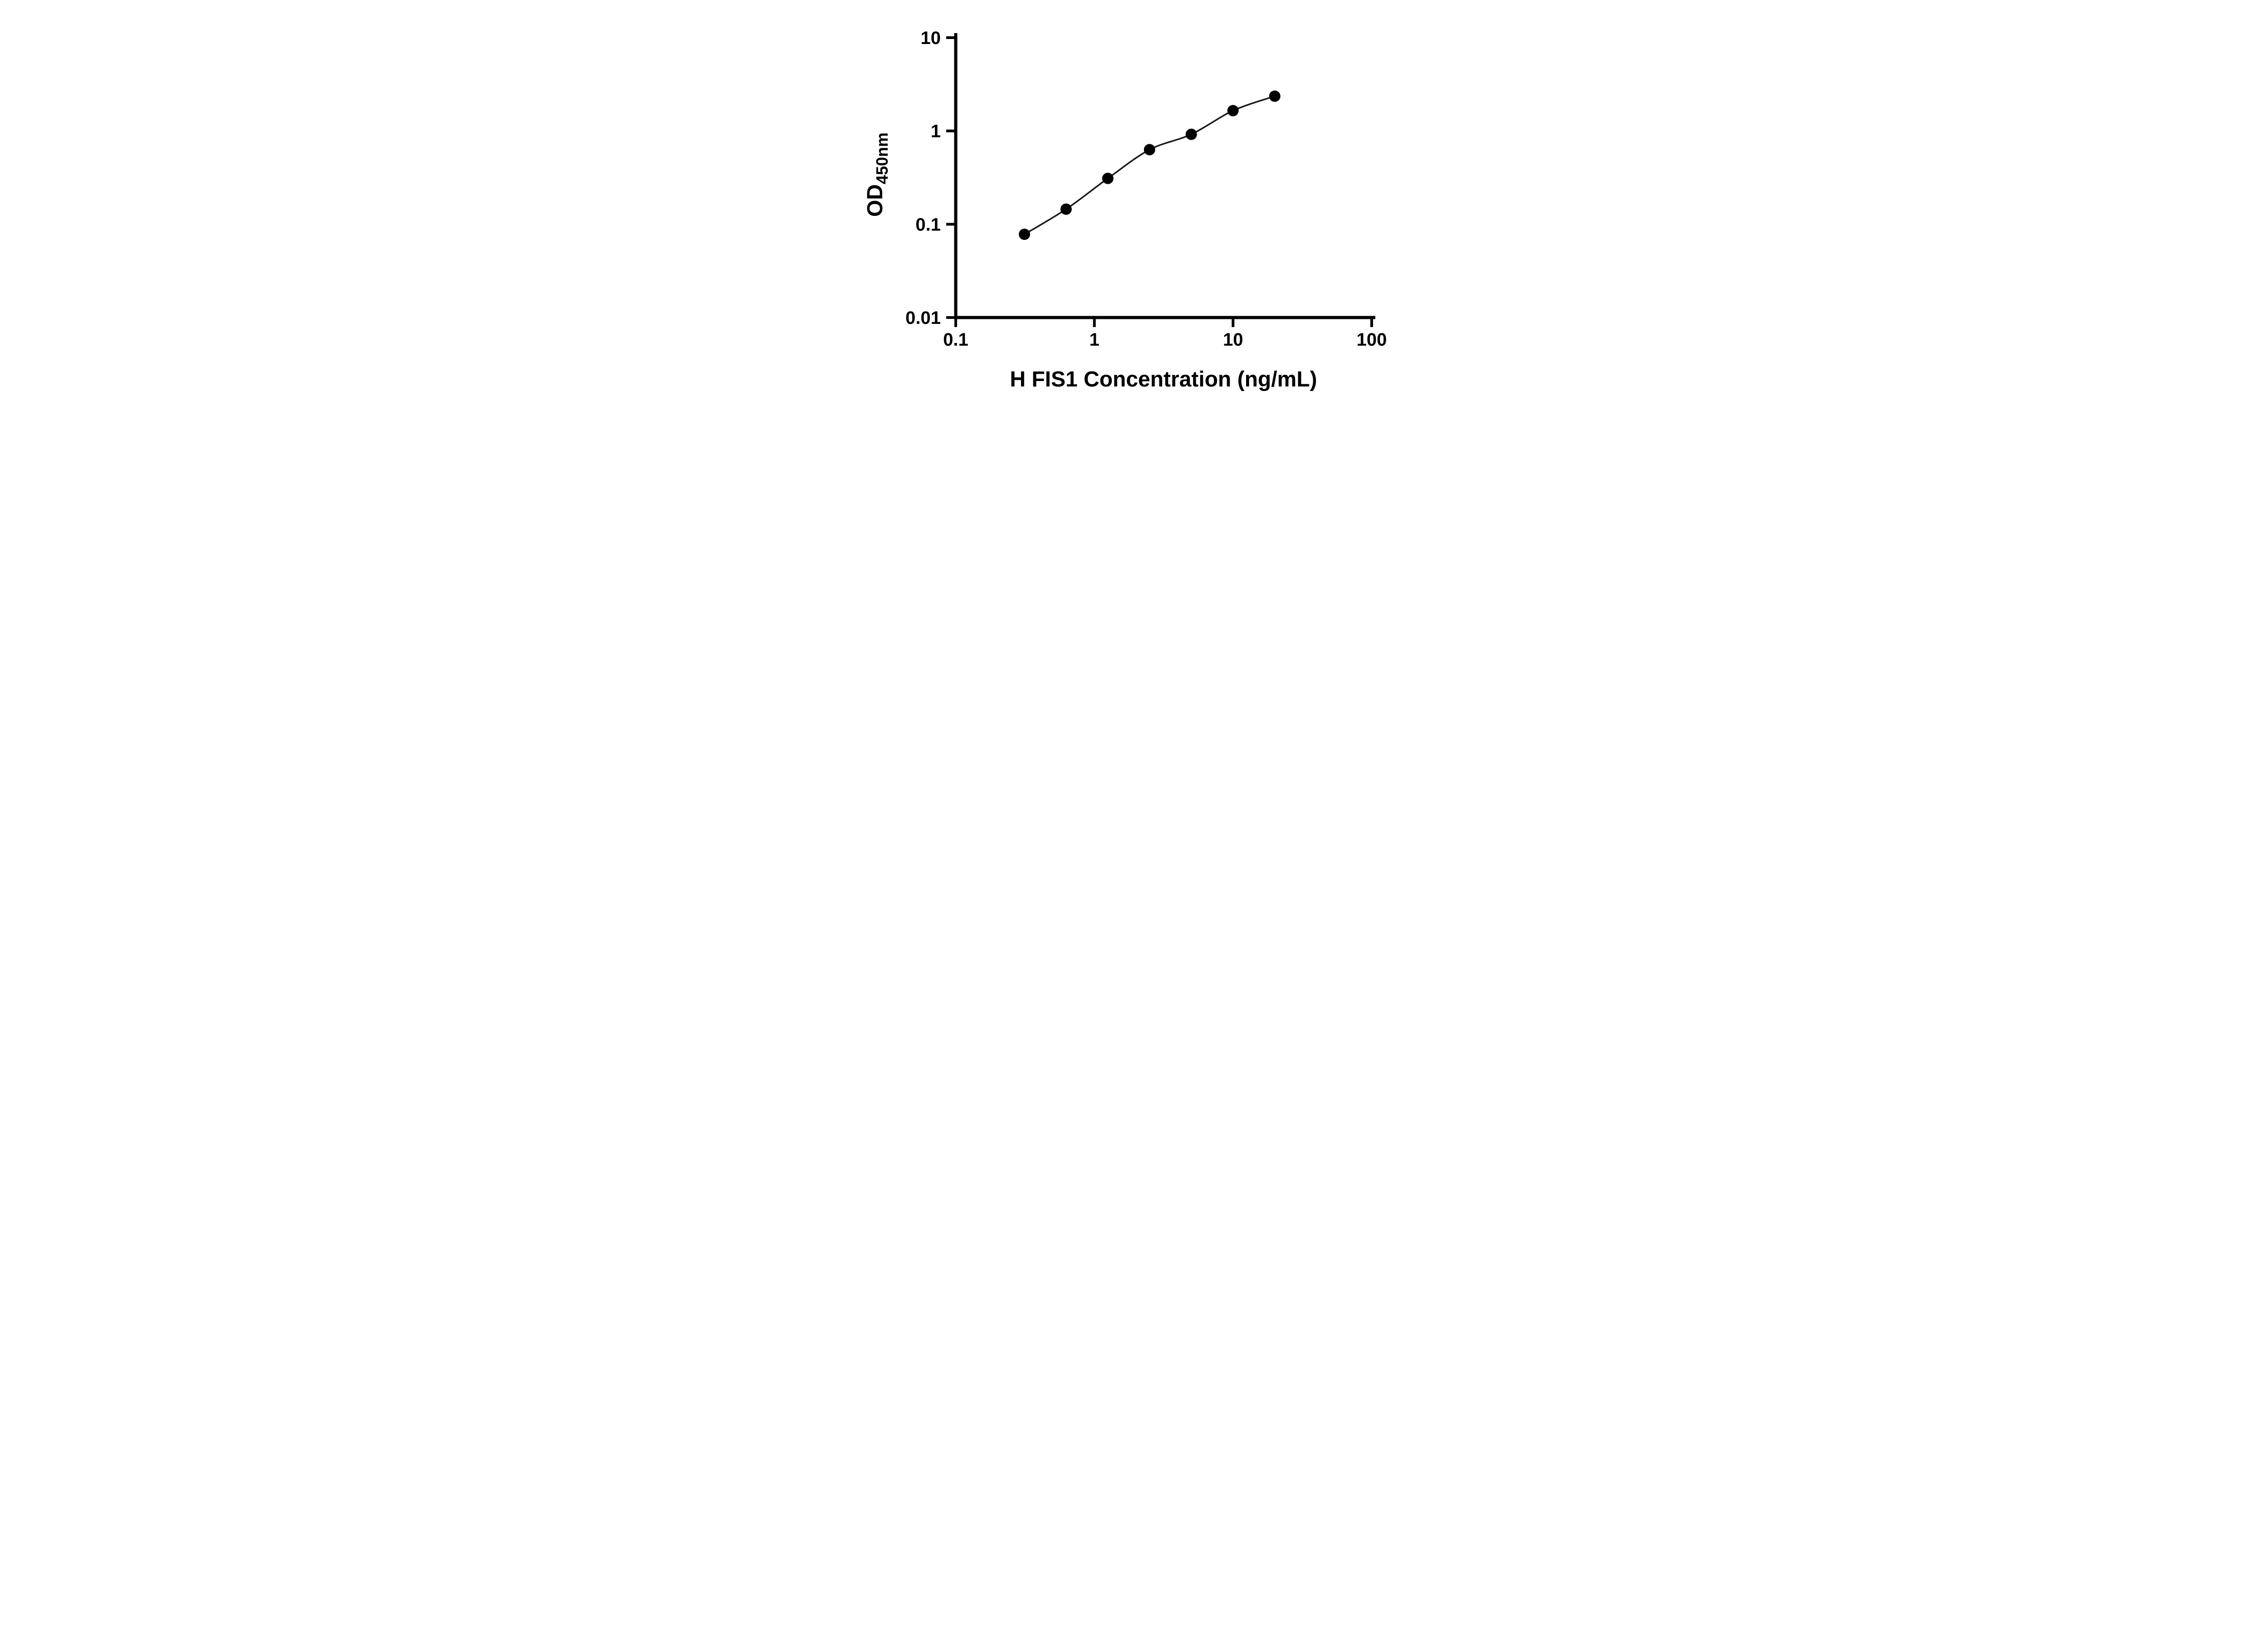 This screenshot has width=2268, height=1633. I want to click on y-tick-label: 10, so click(931, 38).